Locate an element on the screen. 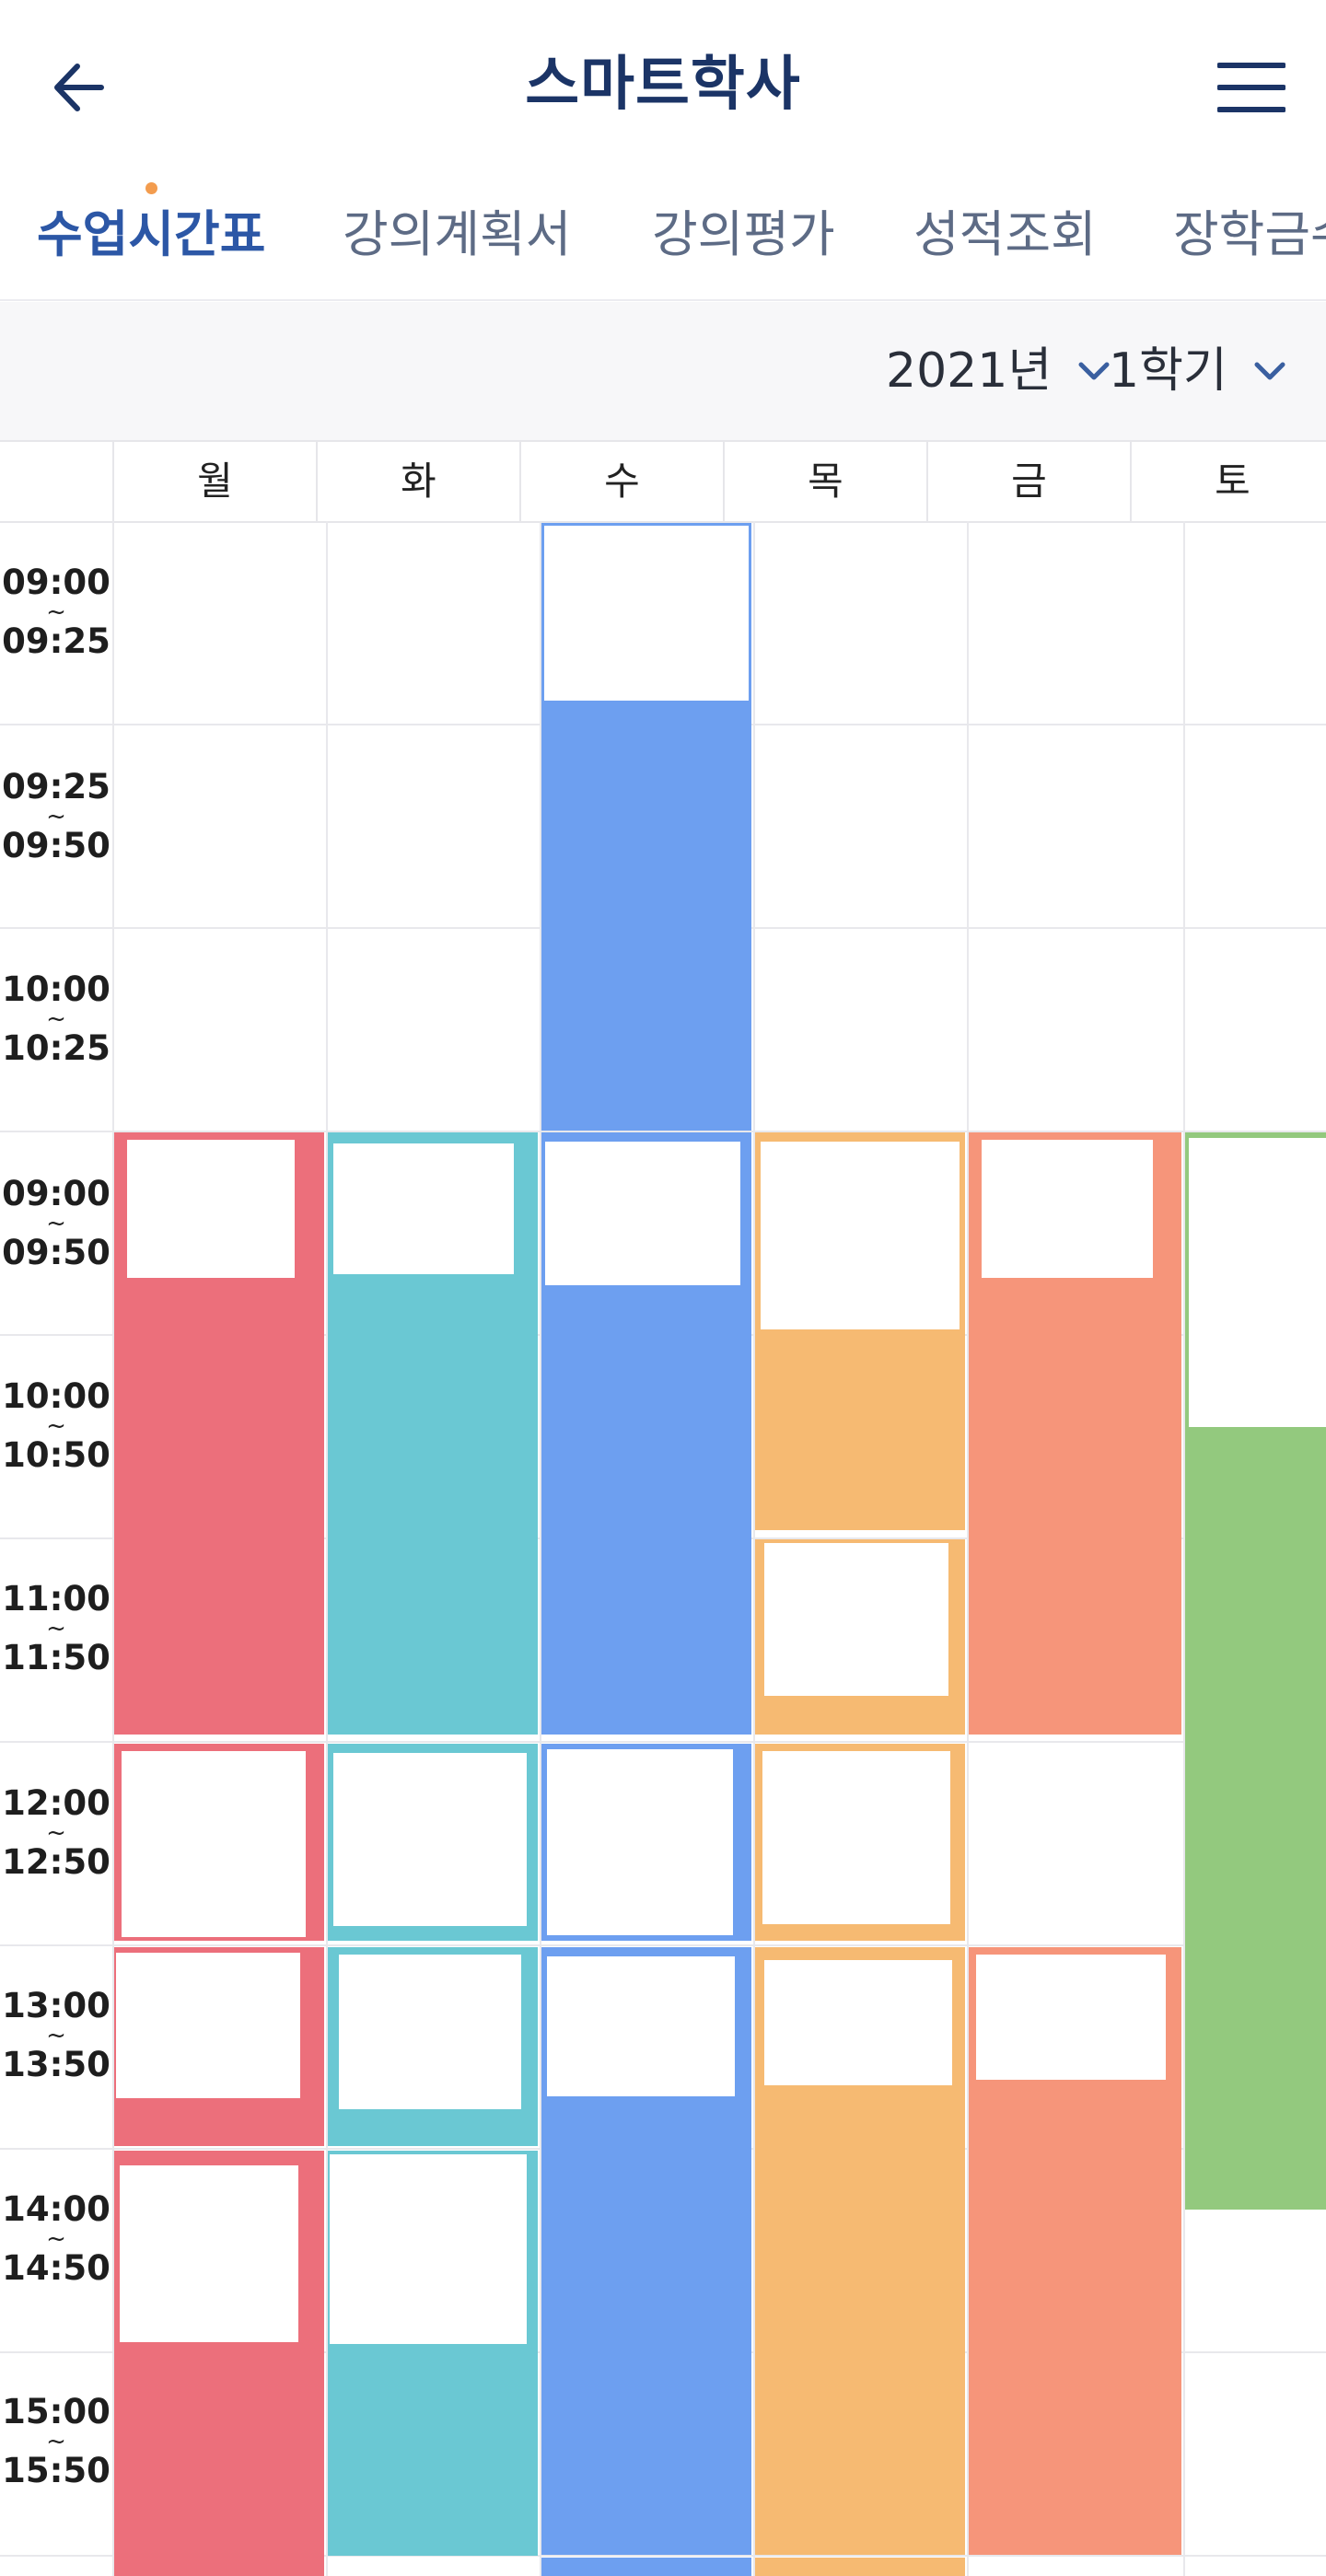 The width and height of the screenshot is (1326, 2576). new-indicator-dot is located at coordinates (151, 188).